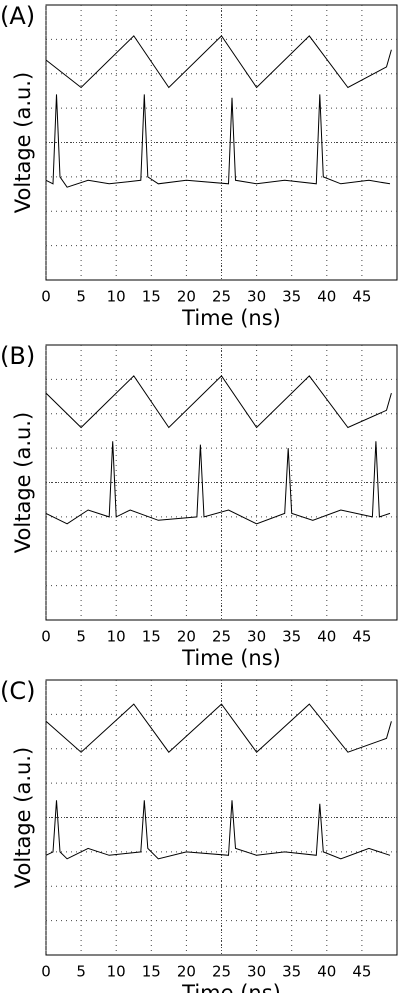 This screenshot has width=400, height=993. I want to click on panel-label: (C), so click(17, 691).